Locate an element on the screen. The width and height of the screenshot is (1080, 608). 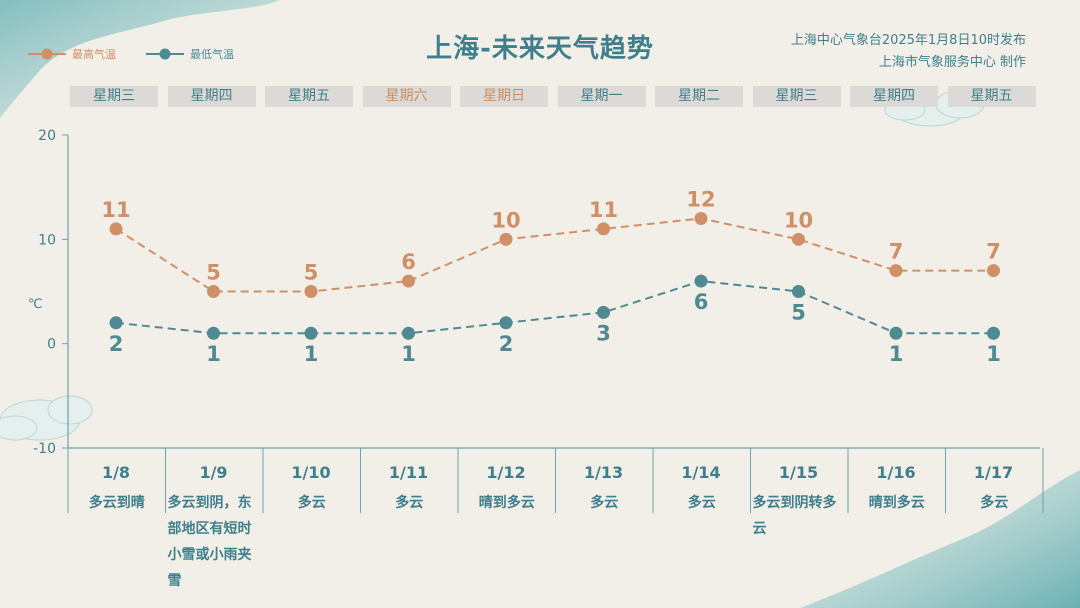
legend-high: 最高气温 is located at coordinates (72, 54).